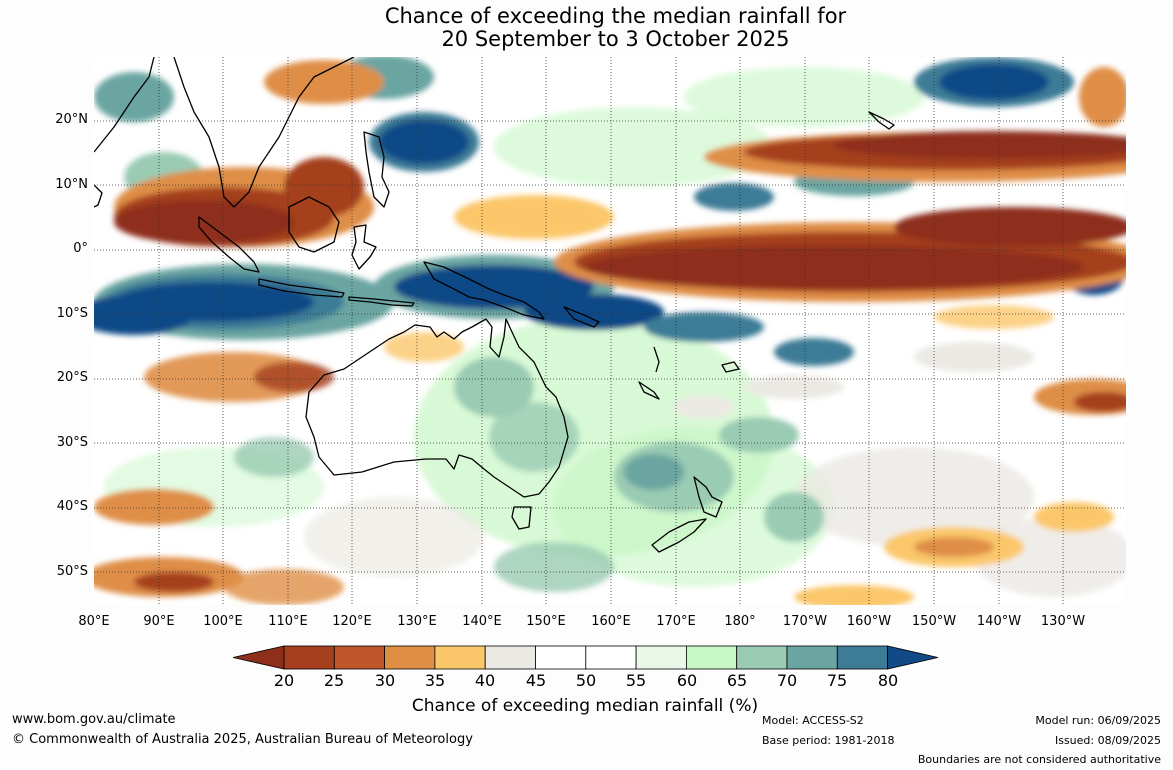  What do you see at coordinates (585, 706) in the screenshot?
I see `colorbar-label: Chance of exceeding median rainfall (%)` at bounding box center [585, 706].